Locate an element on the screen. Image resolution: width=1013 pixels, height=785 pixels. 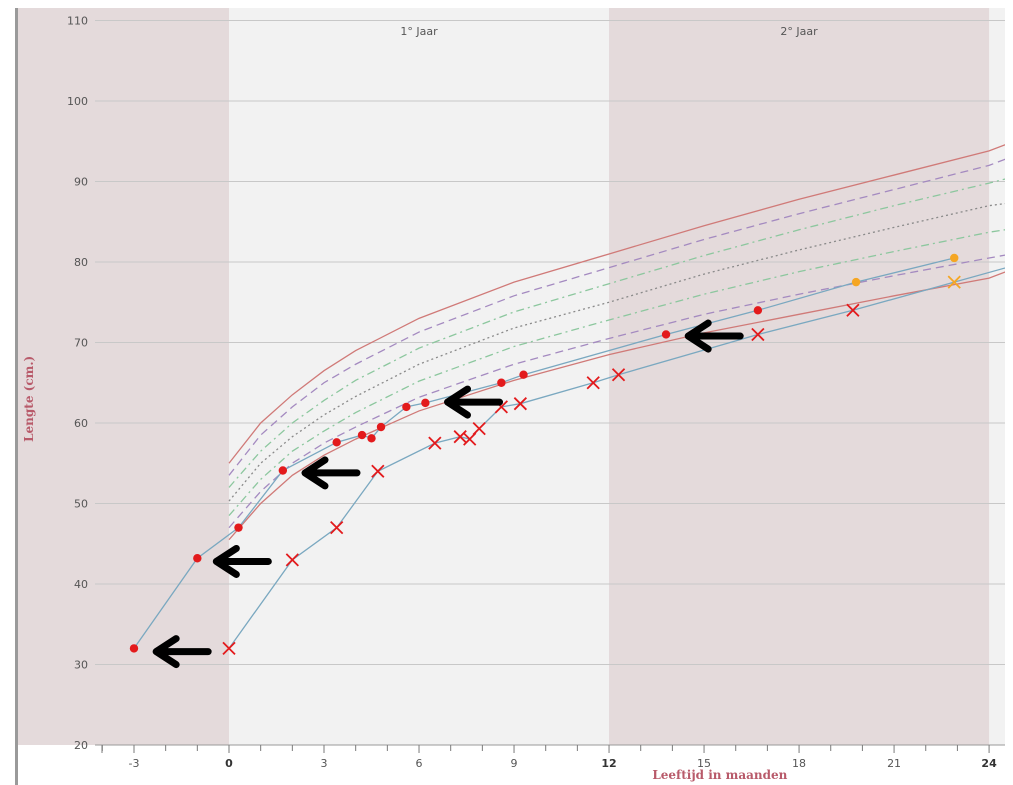
y-tick-label: 100 is located at coordinates (77, 101).